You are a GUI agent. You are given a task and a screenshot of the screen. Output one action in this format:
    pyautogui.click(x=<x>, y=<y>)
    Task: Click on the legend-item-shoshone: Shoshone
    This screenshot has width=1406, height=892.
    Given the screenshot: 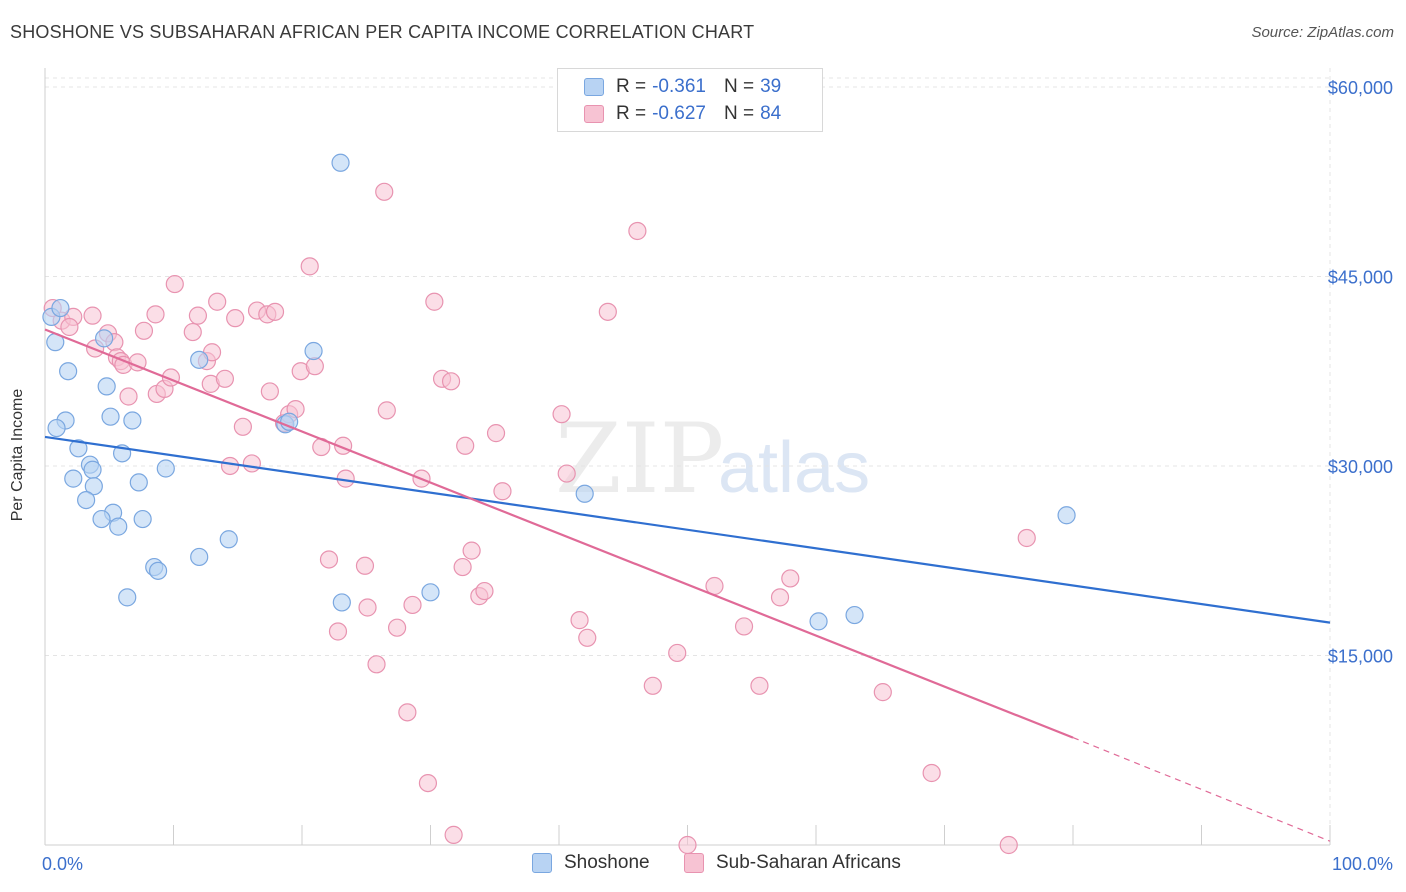 What is the action you would take?
    pyautogui.click(x=591, y=863)
    